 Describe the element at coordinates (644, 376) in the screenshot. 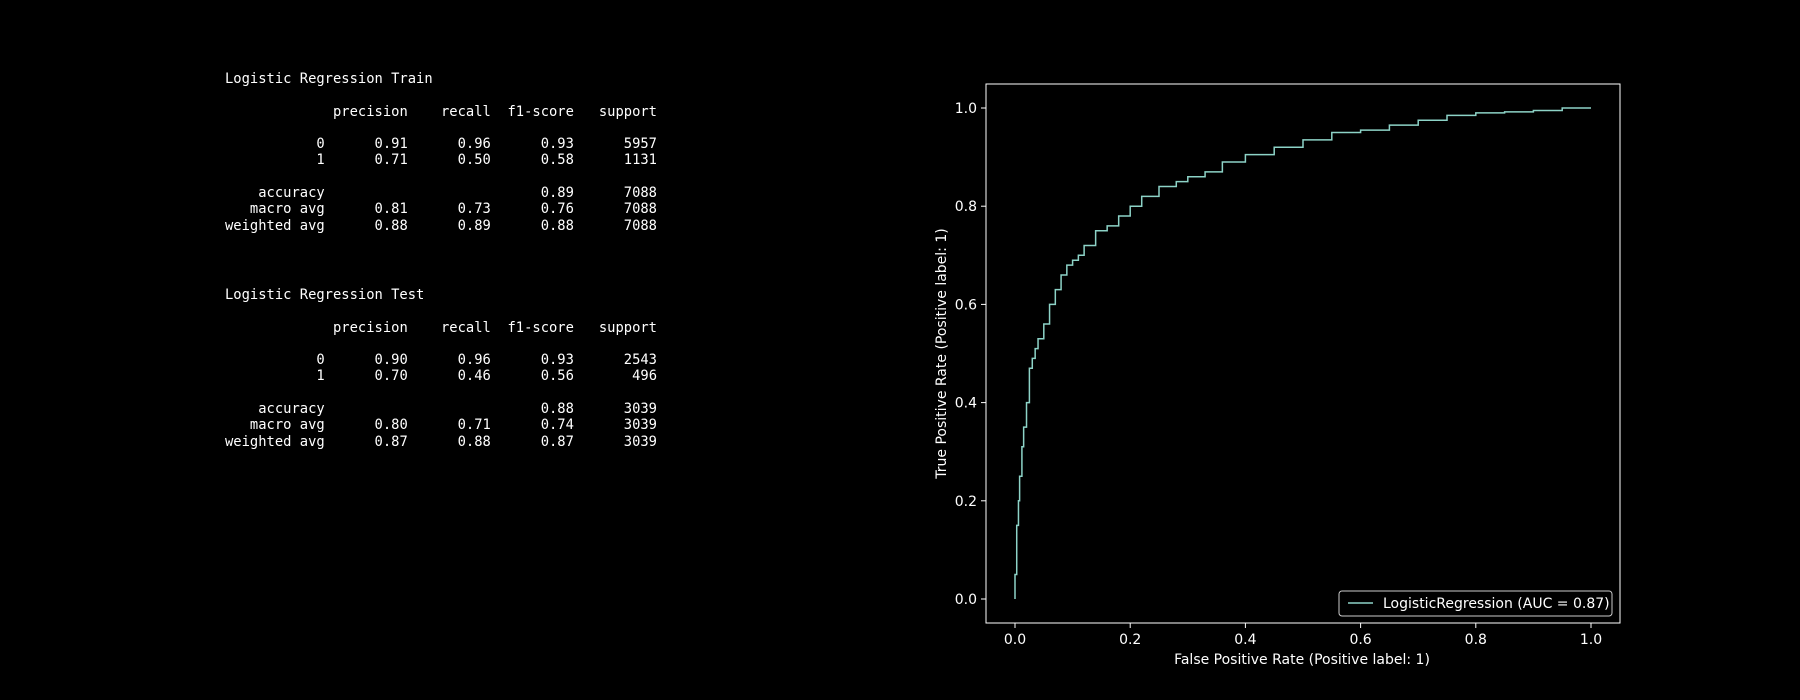

I see `cell-value: 496` at that location.